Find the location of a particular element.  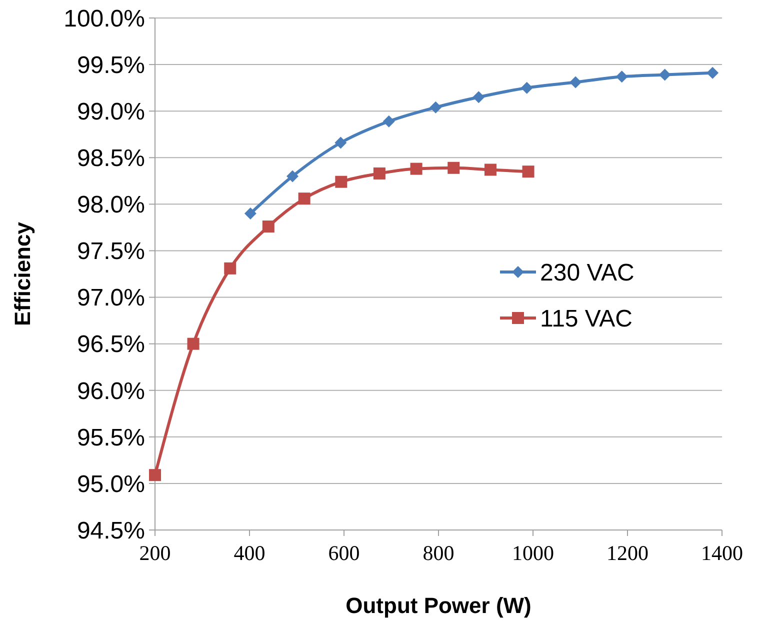

y-axis-title: Efficiency is located at coordinates (22, 273).